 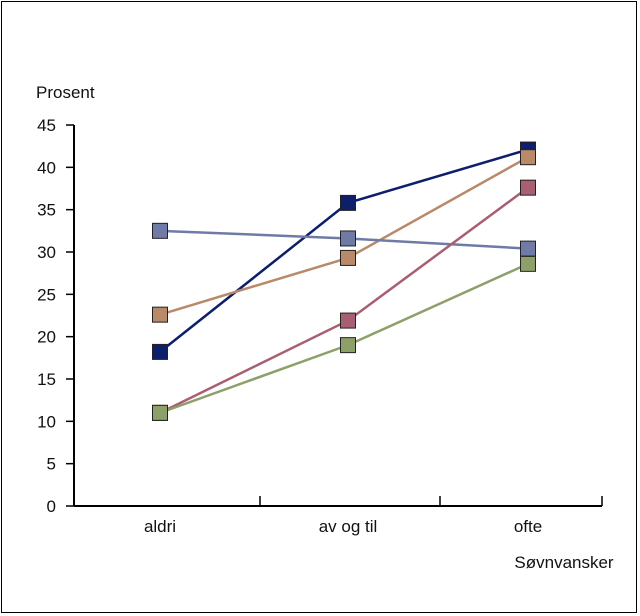 What do you see at coordinates (46, 294) in the screenshot?
I see `y-tick-label: 25` at bounding box center [46, 294].